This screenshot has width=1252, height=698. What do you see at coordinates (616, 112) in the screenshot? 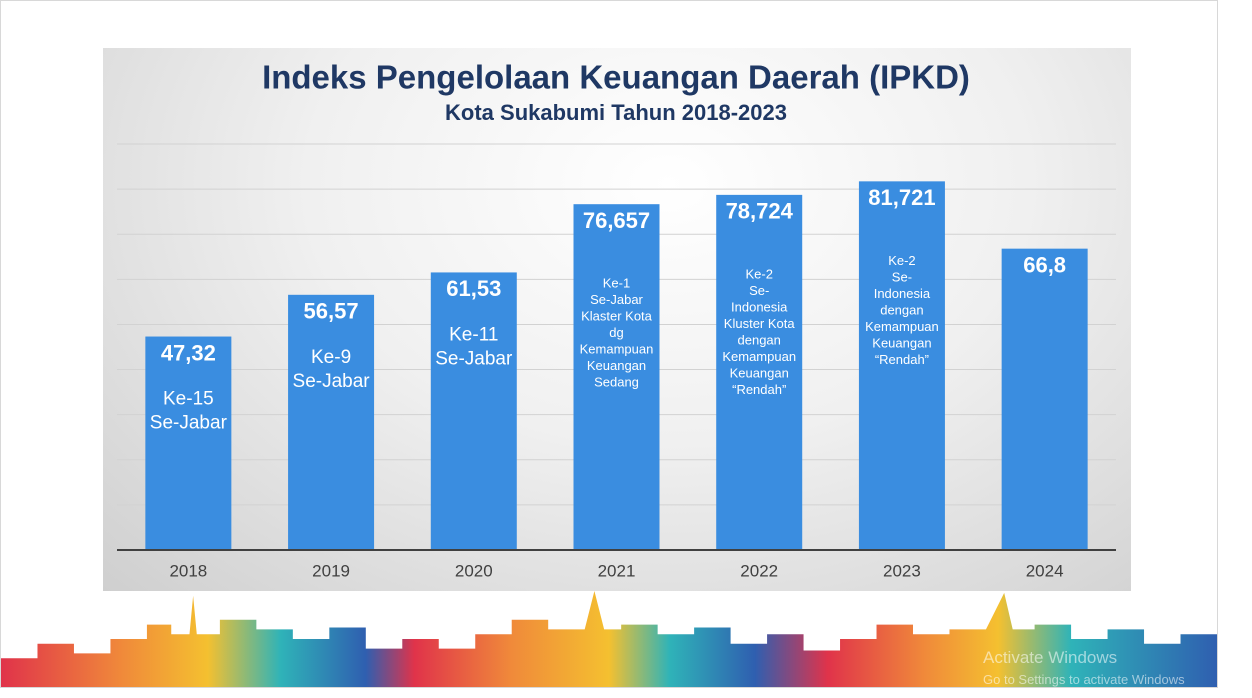
I see `chart-subtitle: Kota Sukabumi Tahun 2018-2023` at bounding box center [616, 112].